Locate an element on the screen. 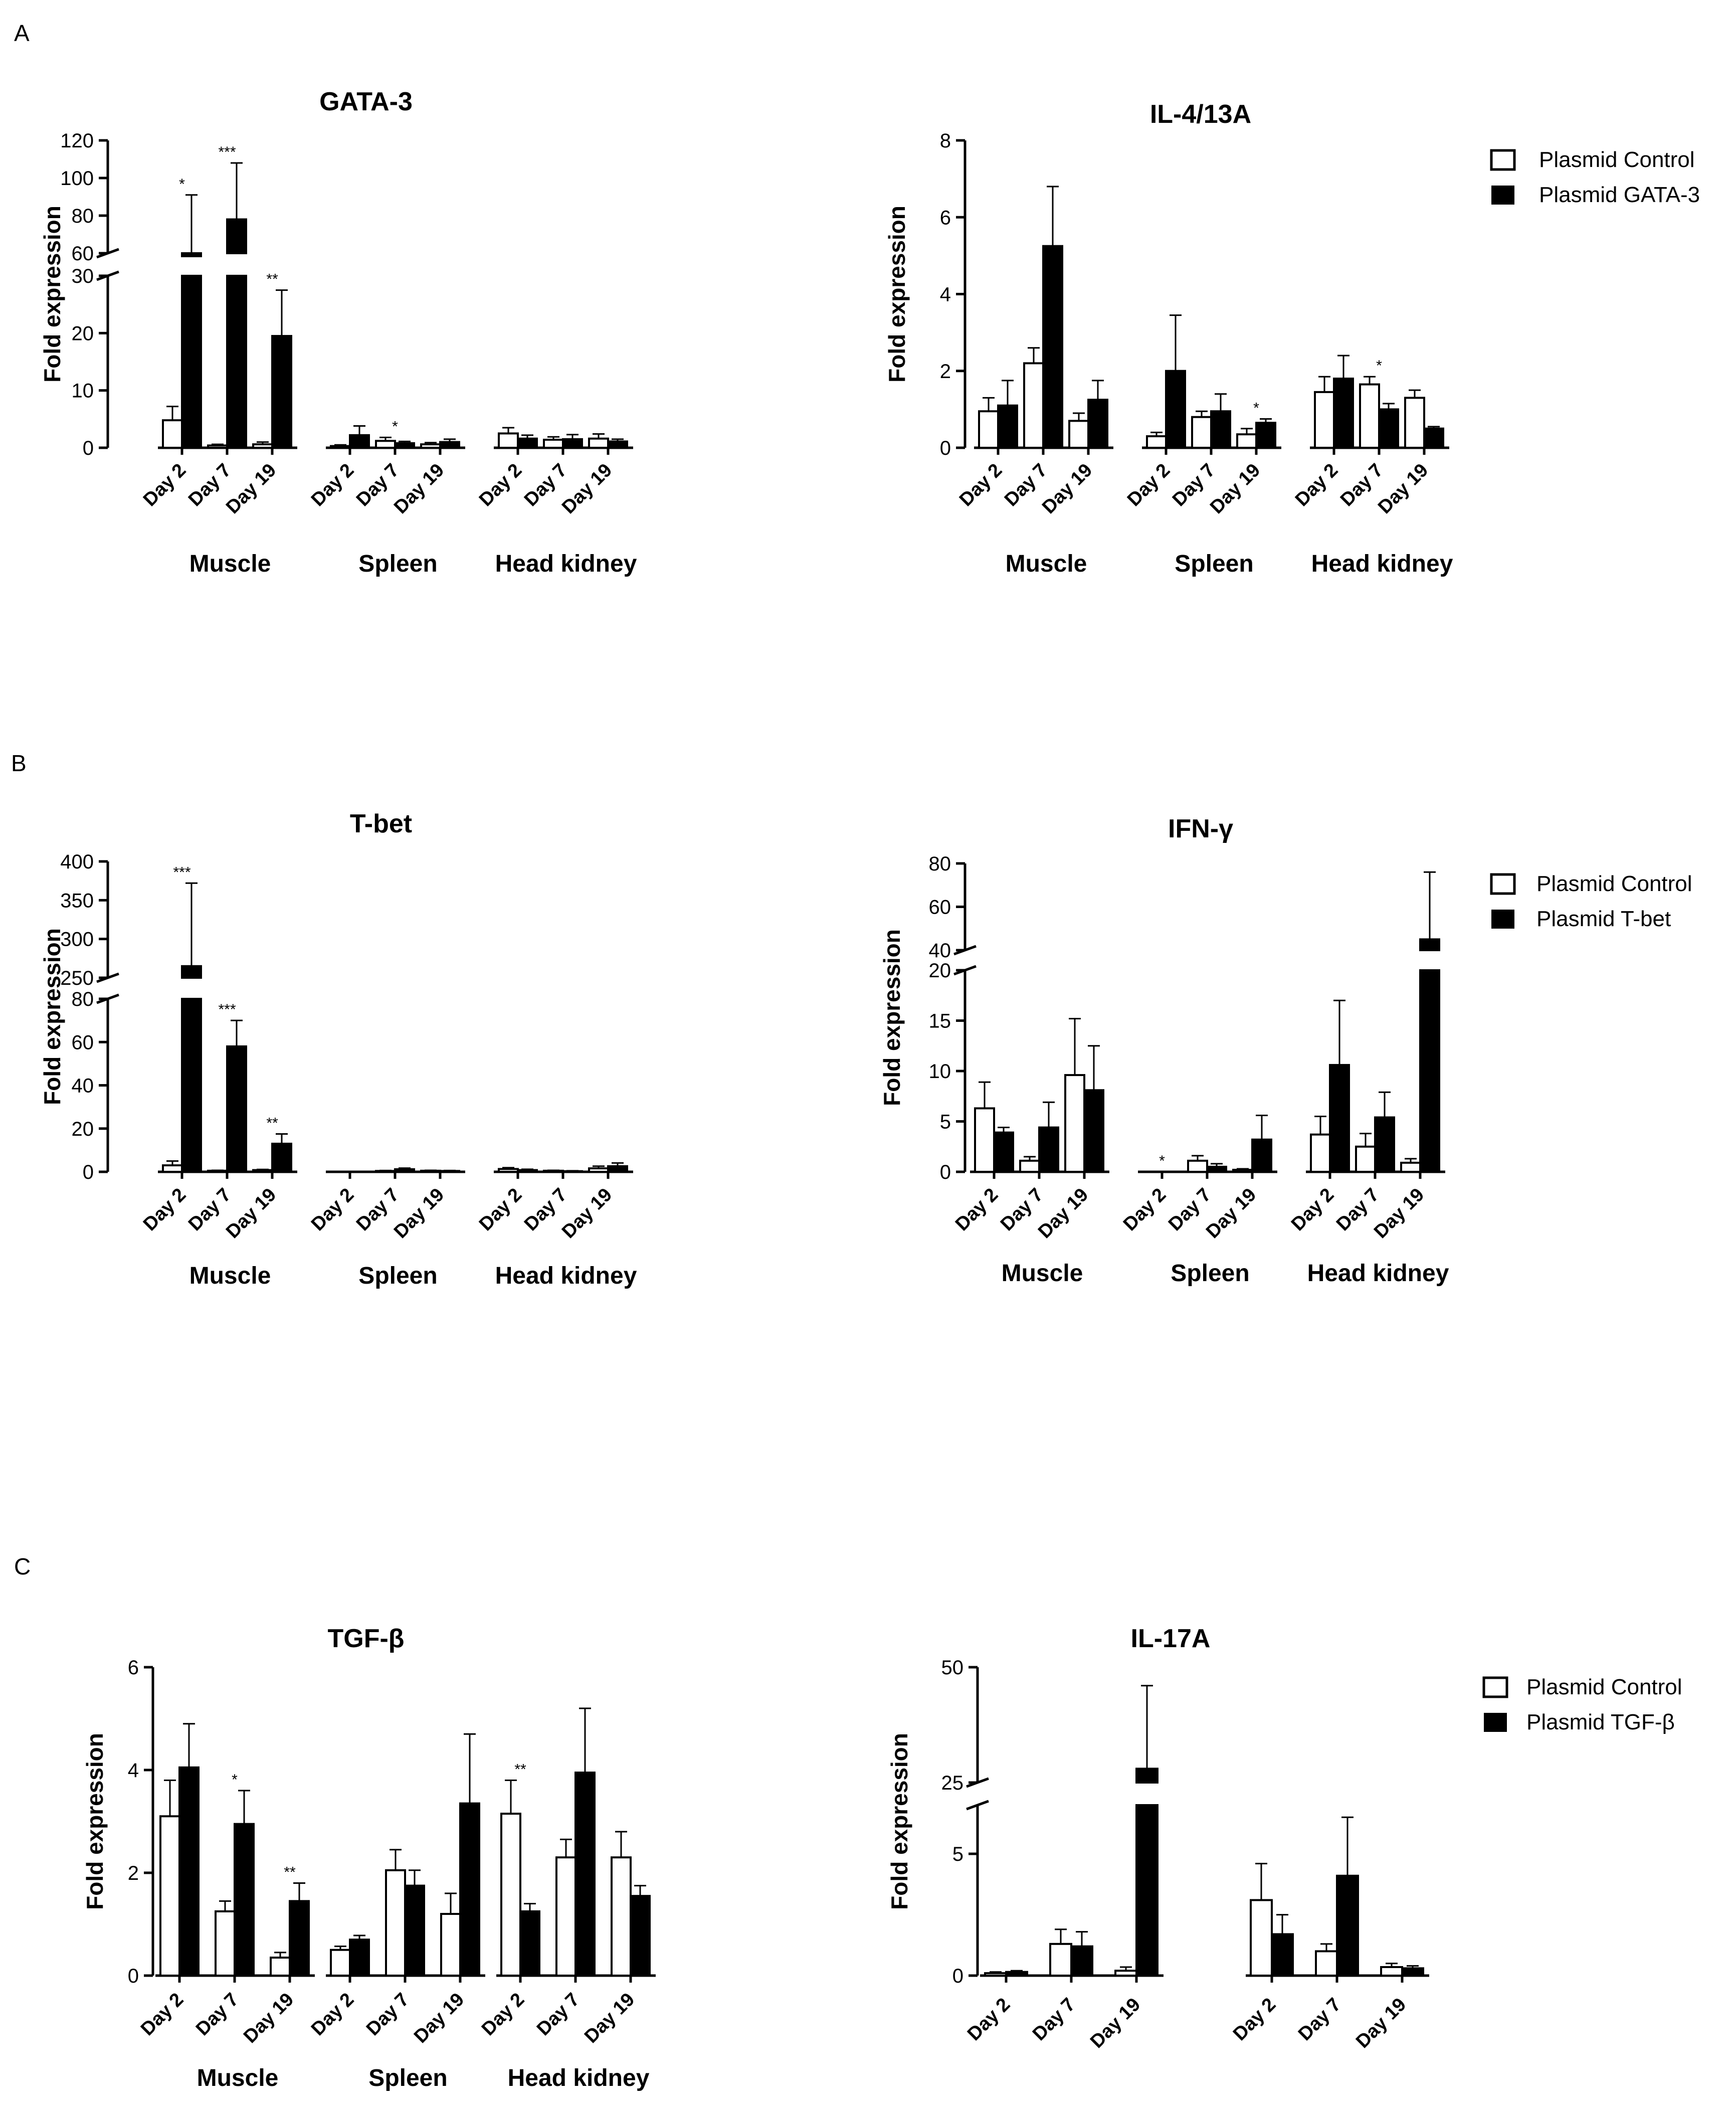 This screenshot has width=1736, height=2120. legend-a: Plasmid Control Plasmid GATA-3 is located at coordinates (1595, 177).